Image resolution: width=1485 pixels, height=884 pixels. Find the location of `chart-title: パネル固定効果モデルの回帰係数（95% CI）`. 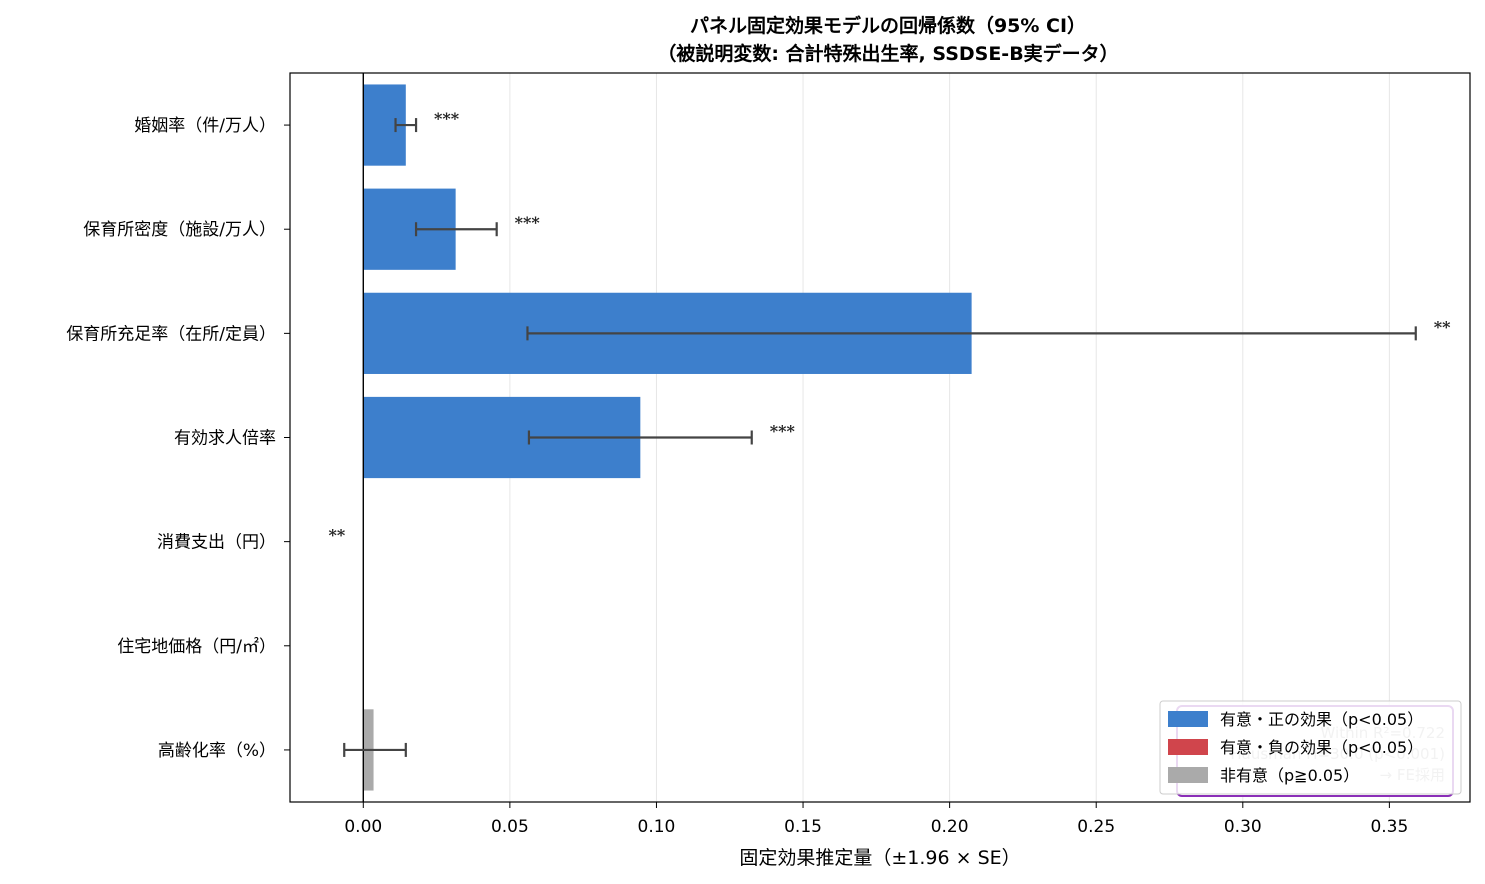

chart-title: パネル固定効果モデルの回帰係数（95% CI） is located at coordinates (888, 25).